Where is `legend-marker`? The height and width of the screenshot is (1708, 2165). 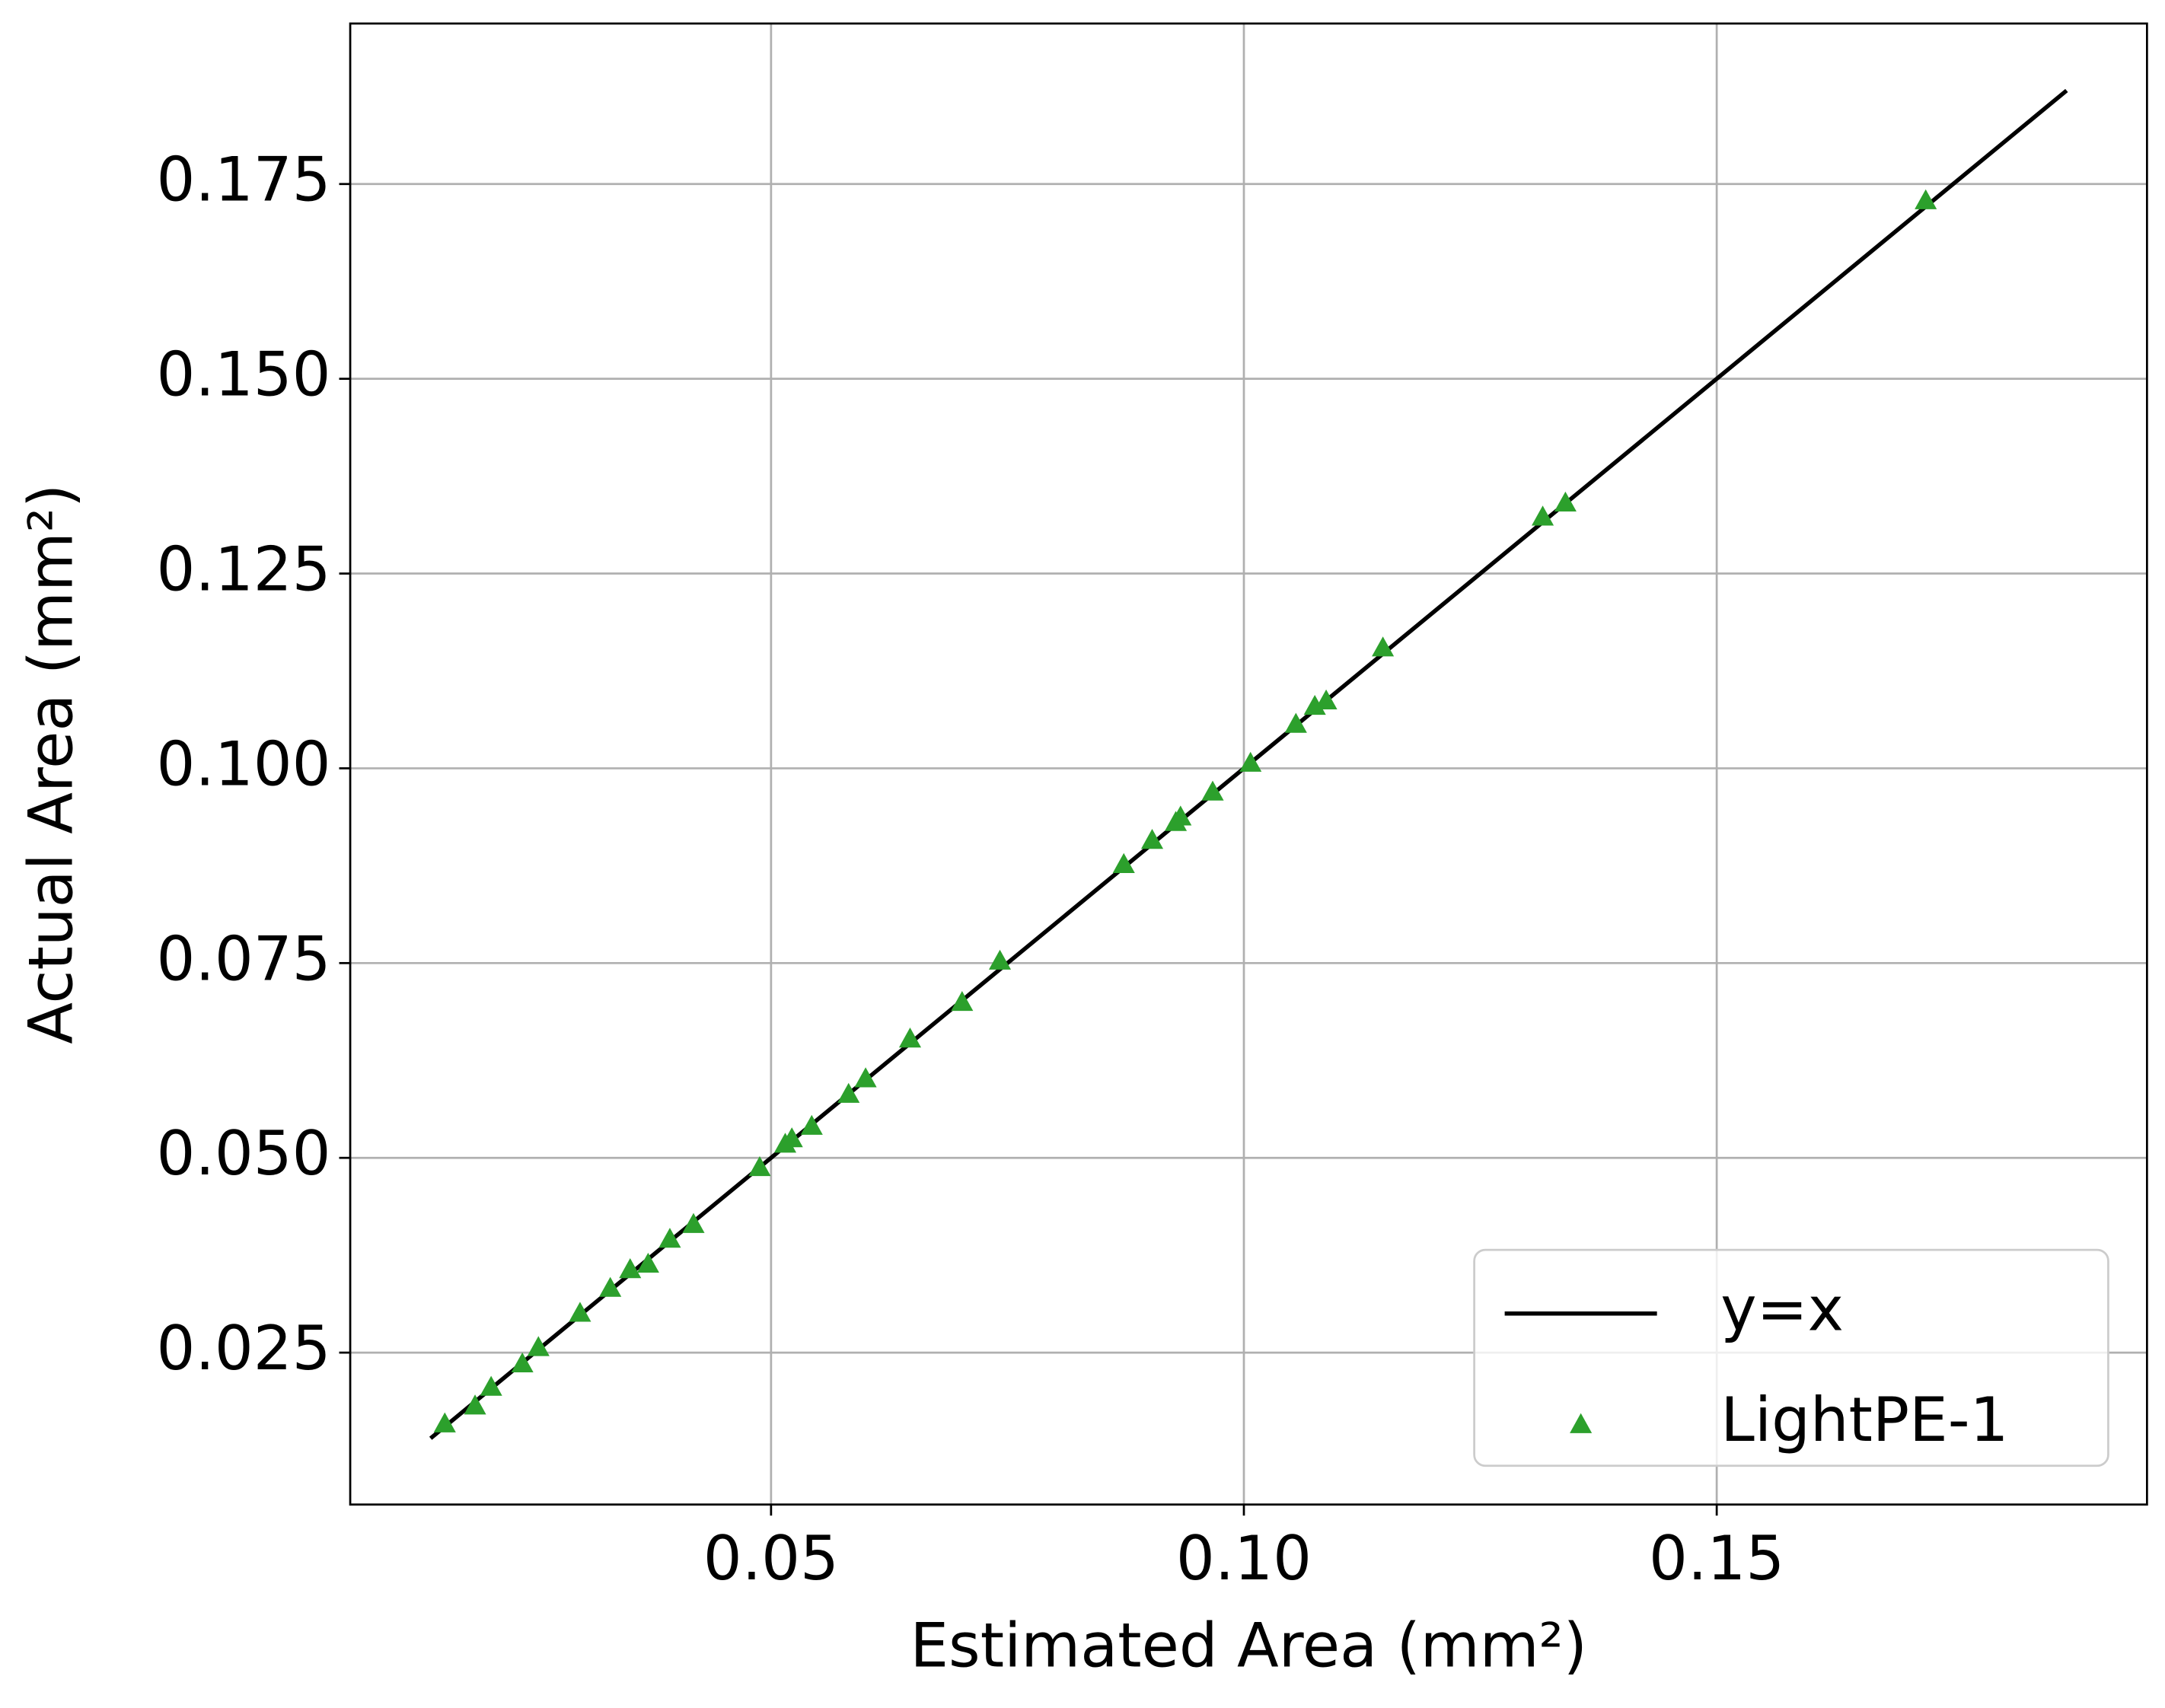
legend-marker is located at coordinates (1581, 1423).